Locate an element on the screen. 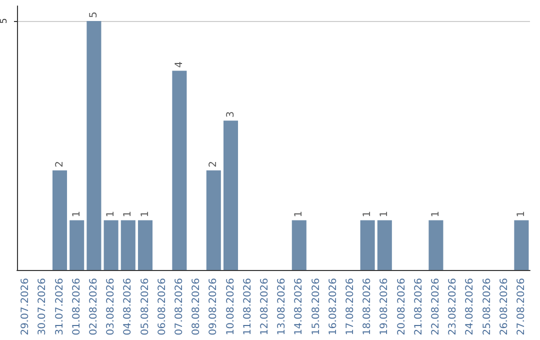 This screenshot has width=540, height=340. x-tick-label: 13.08.2026 is located at coordinates (282, 307).